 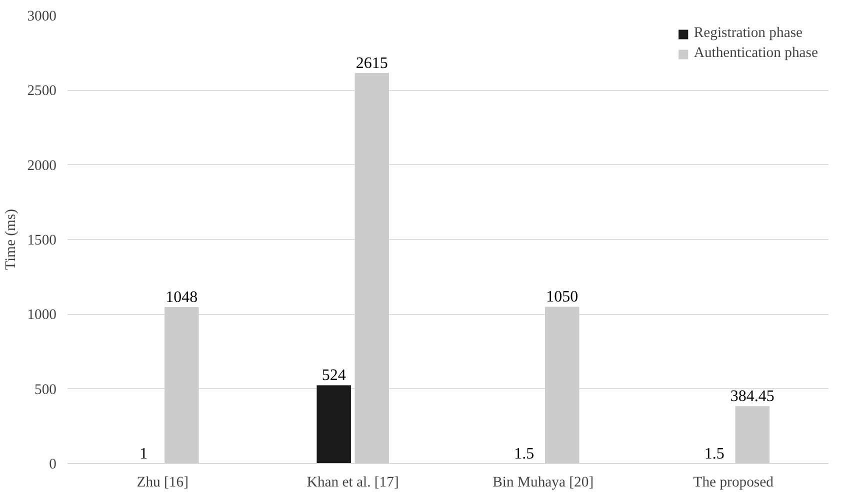 I want to click on x-tick-label: Bin Muhaya [20], so click(x=543, y=482).